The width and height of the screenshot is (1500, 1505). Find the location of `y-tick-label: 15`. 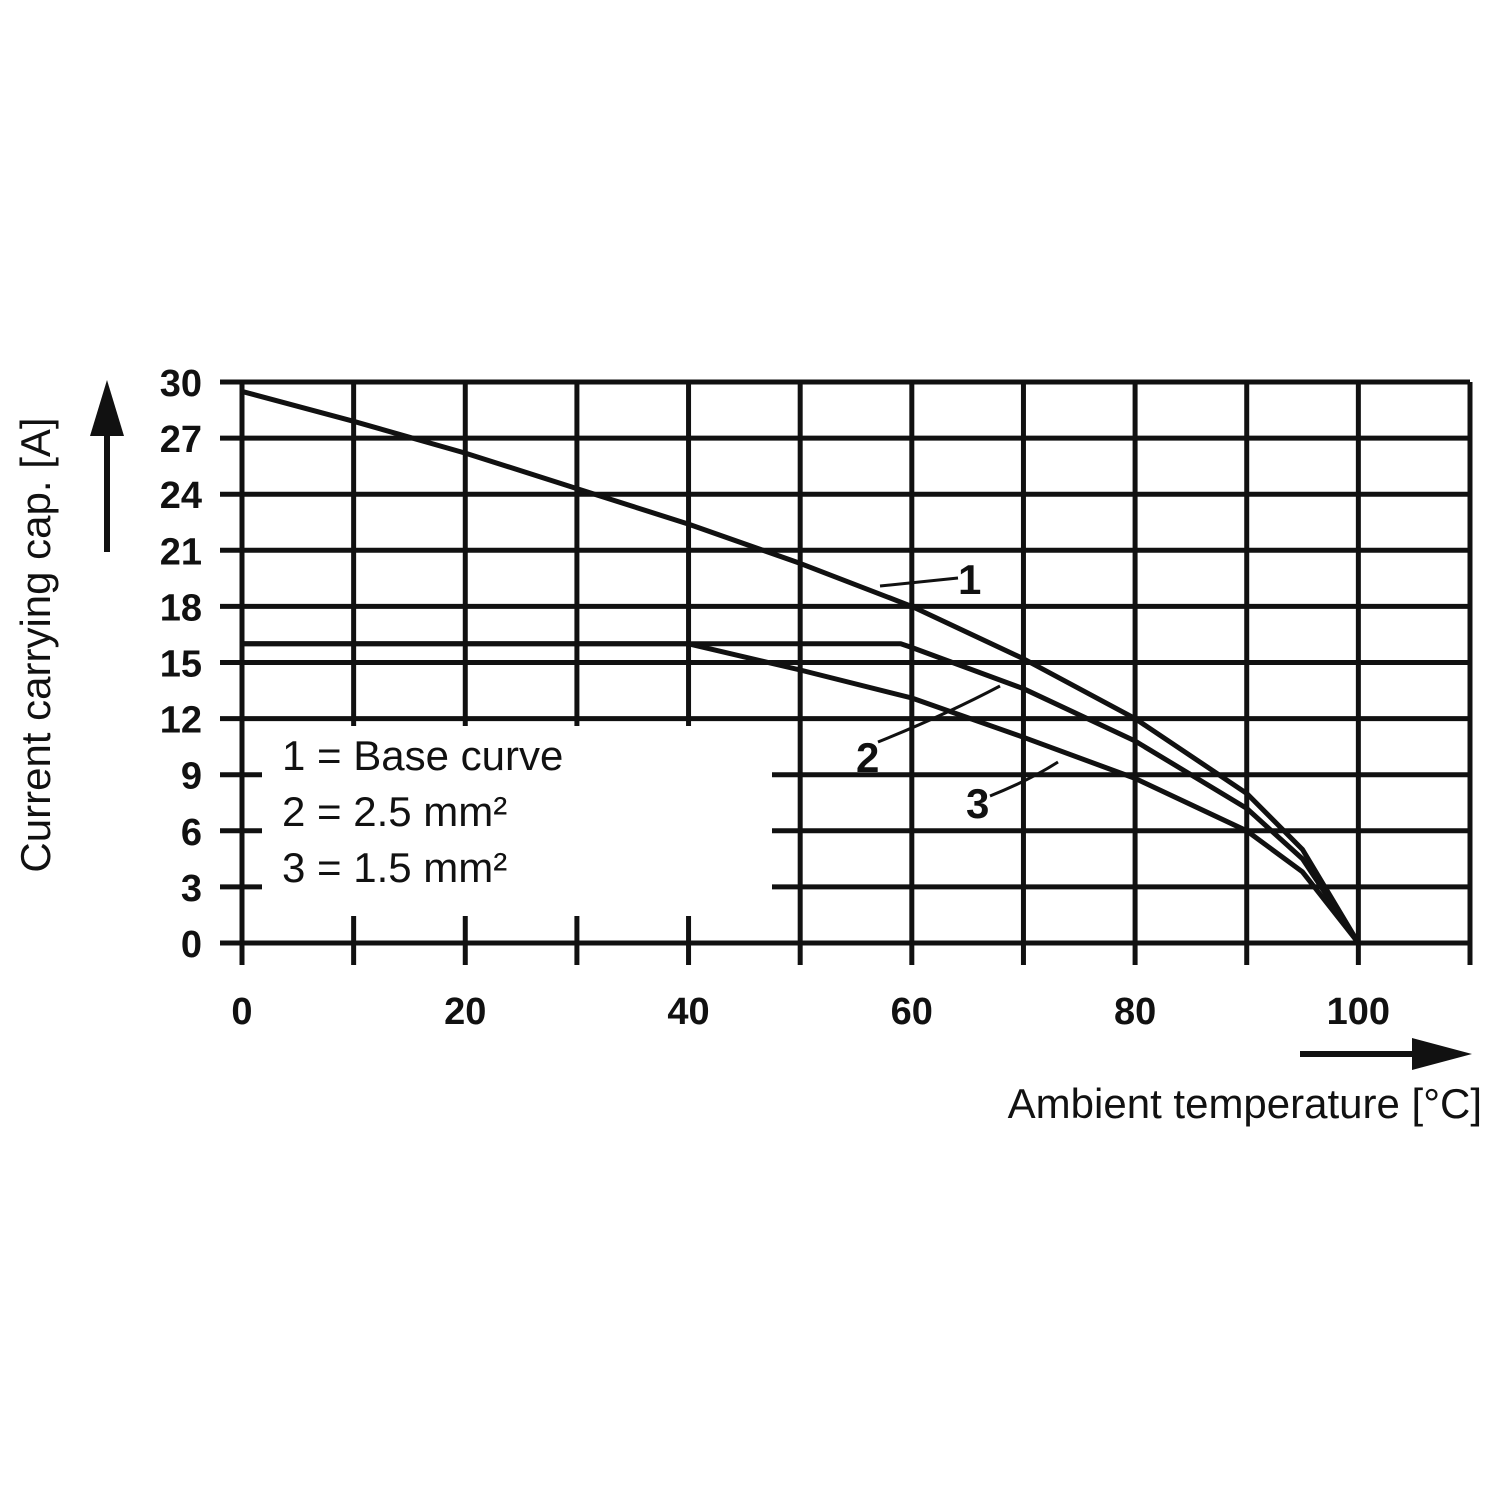

y-tick-label: 15 is located at coordinates (181, 665).